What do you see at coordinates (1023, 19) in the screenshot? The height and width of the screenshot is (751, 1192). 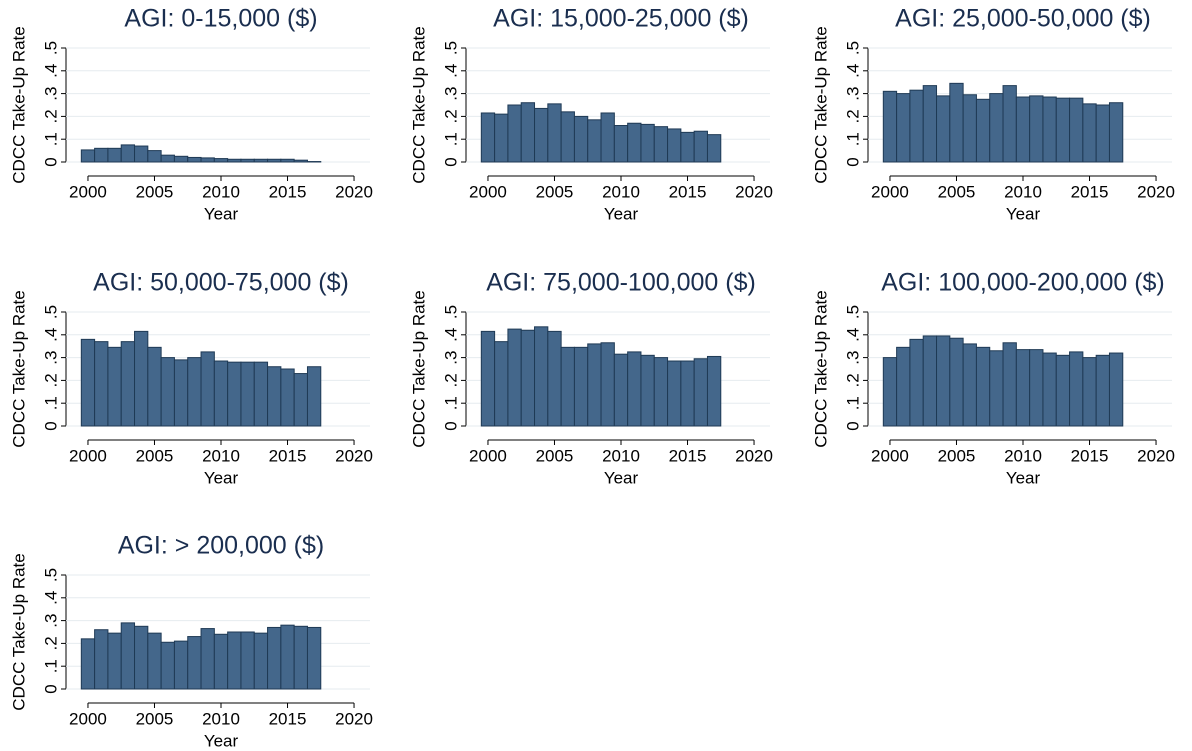 I see `chart-title: AGI: 25,000-50,000 ($)` at bounding box center [1023, 19].